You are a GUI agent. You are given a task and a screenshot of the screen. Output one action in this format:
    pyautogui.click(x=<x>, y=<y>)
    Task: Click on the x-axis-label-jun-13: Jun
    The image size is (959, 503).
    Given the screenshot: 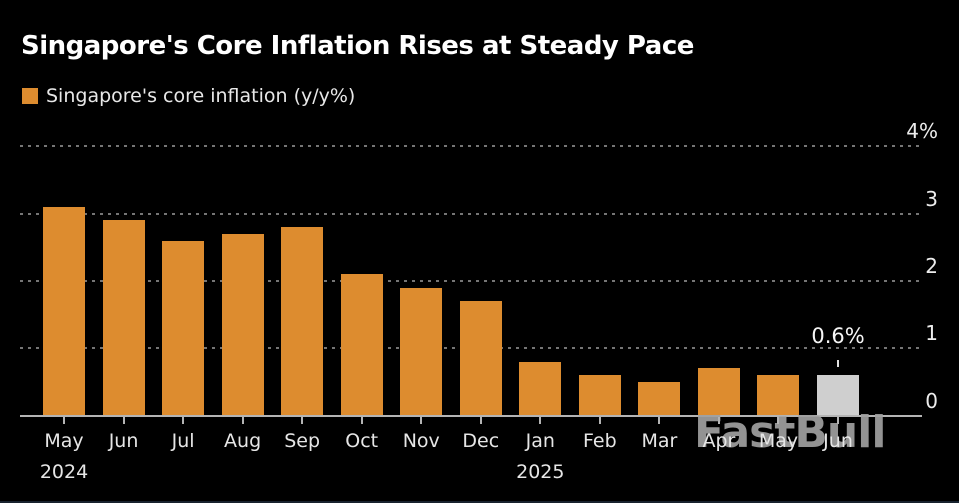 What is the action you would take?
    pyautogui.click(x=838, y=441)
    